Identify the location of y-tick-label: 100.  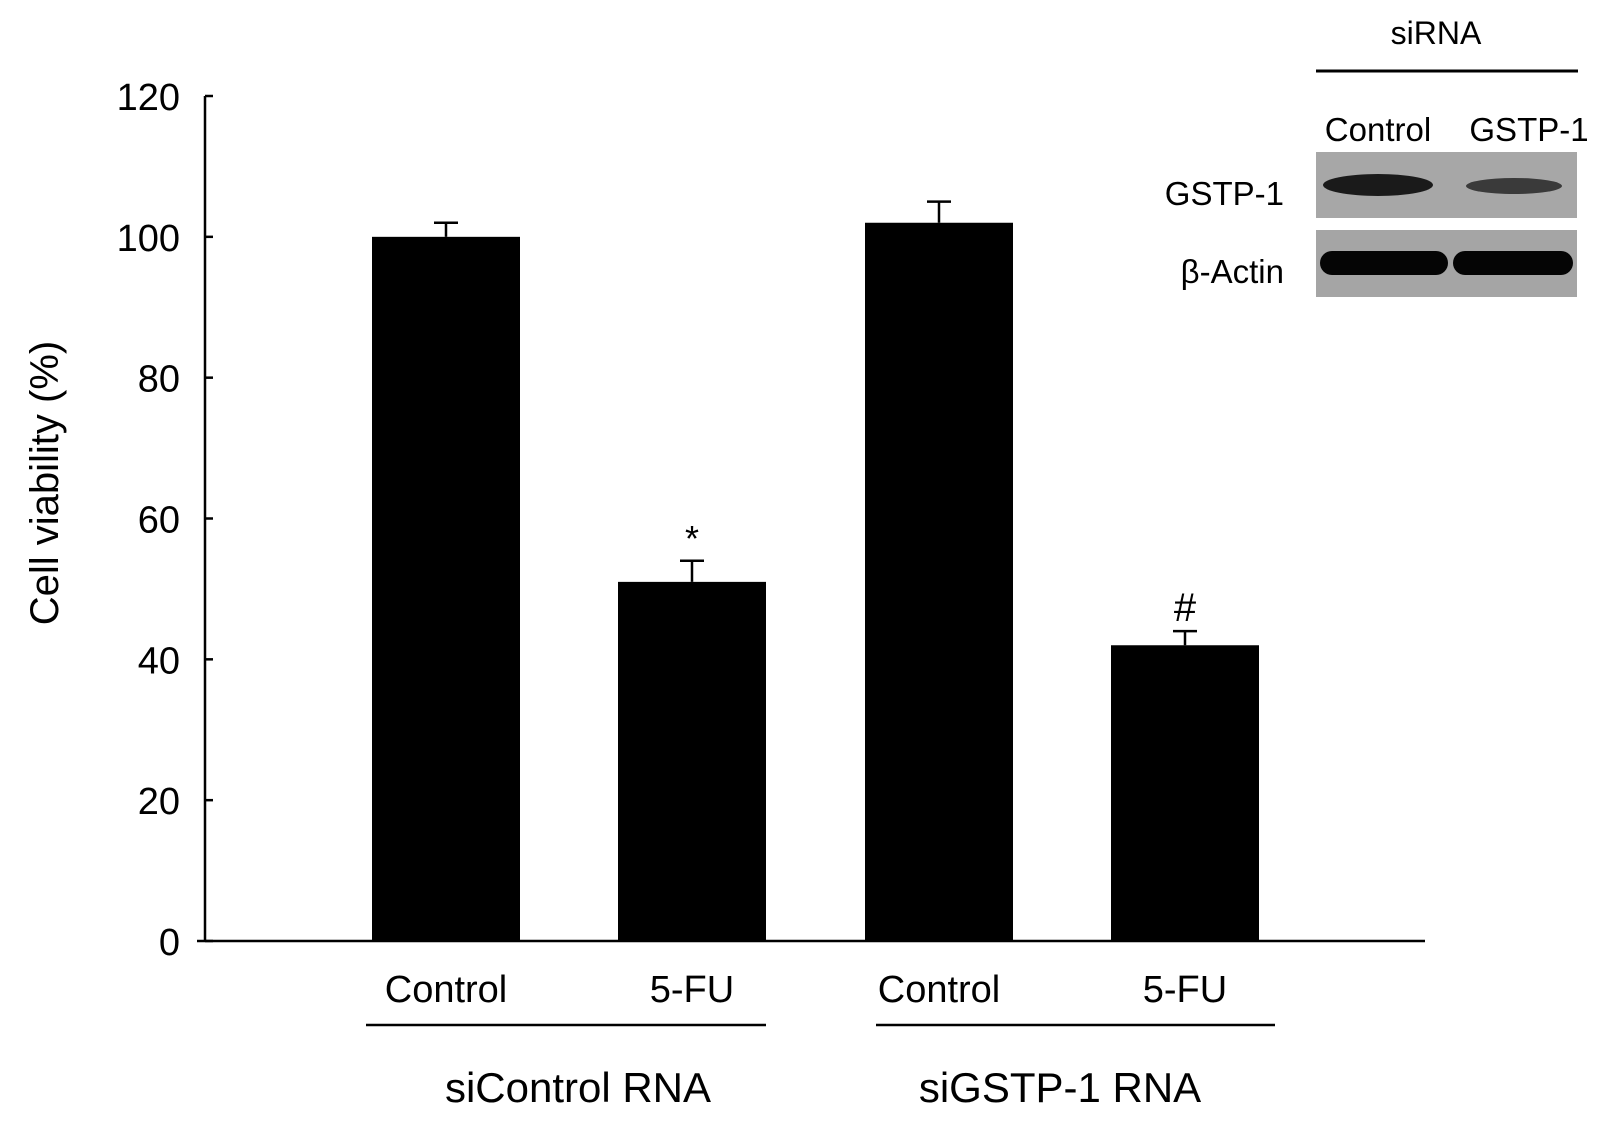
(148, 239).